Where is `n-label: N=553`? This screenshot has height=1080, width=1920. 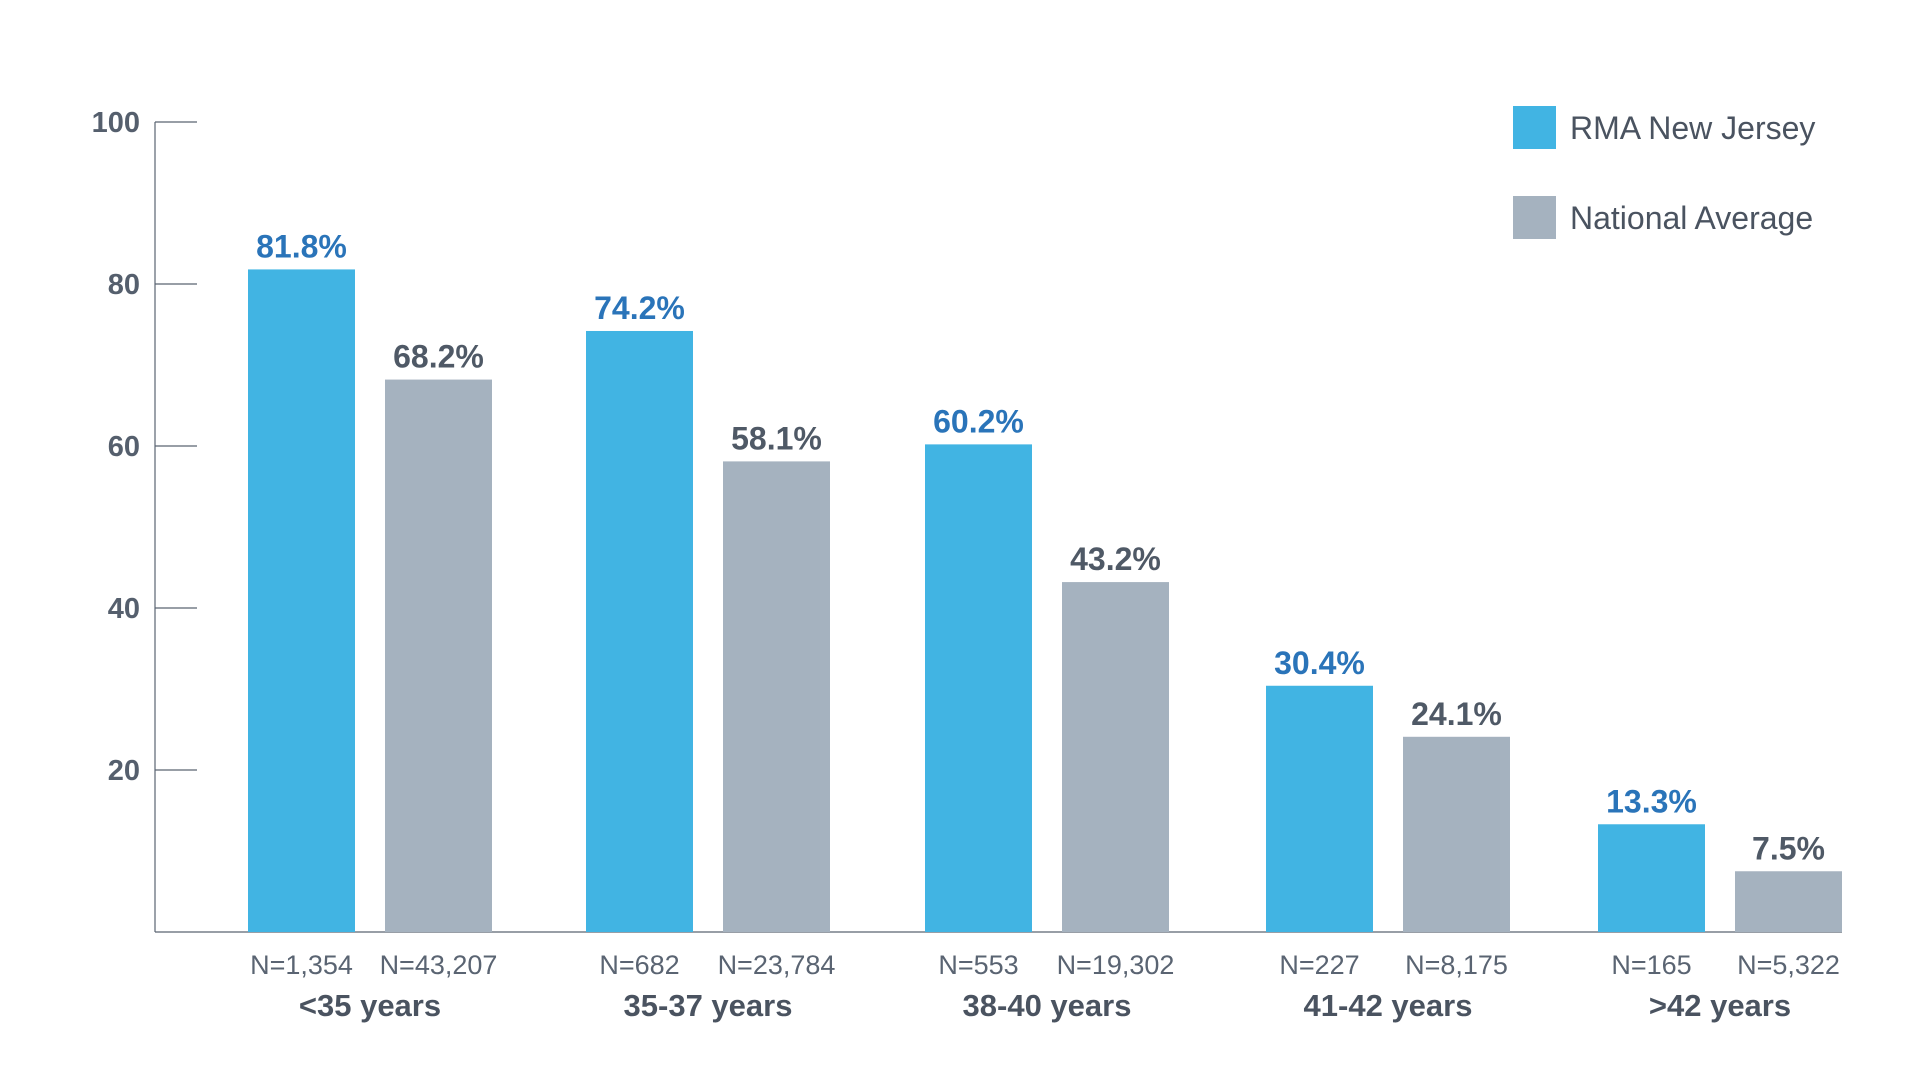 n-label: N=553 is located at coordinates (978, 965).